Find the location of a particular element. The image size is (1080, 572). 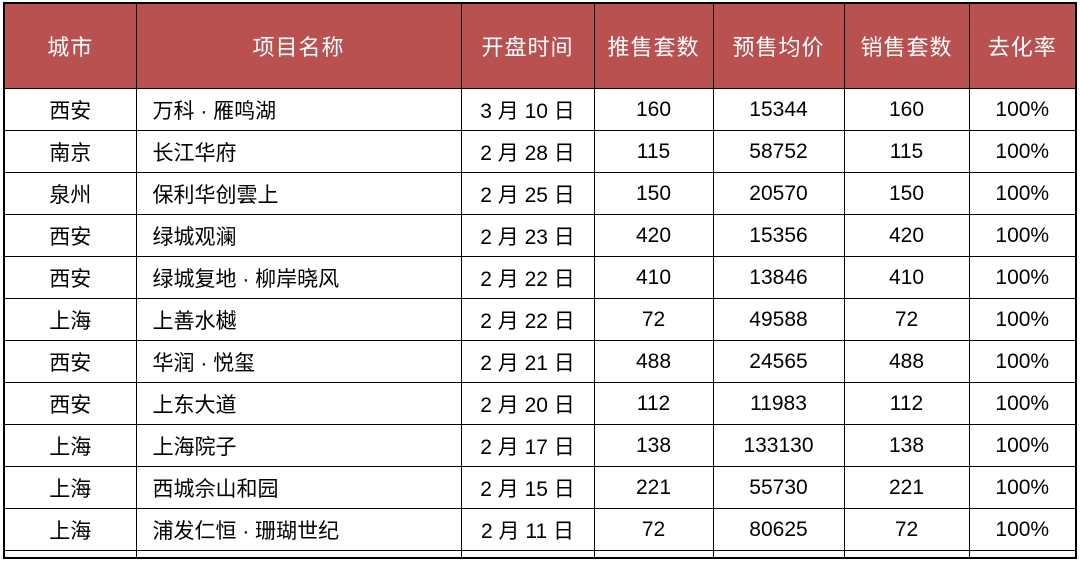

cell-presale-avg-price: 24565 is located at coordinates (778, 361).